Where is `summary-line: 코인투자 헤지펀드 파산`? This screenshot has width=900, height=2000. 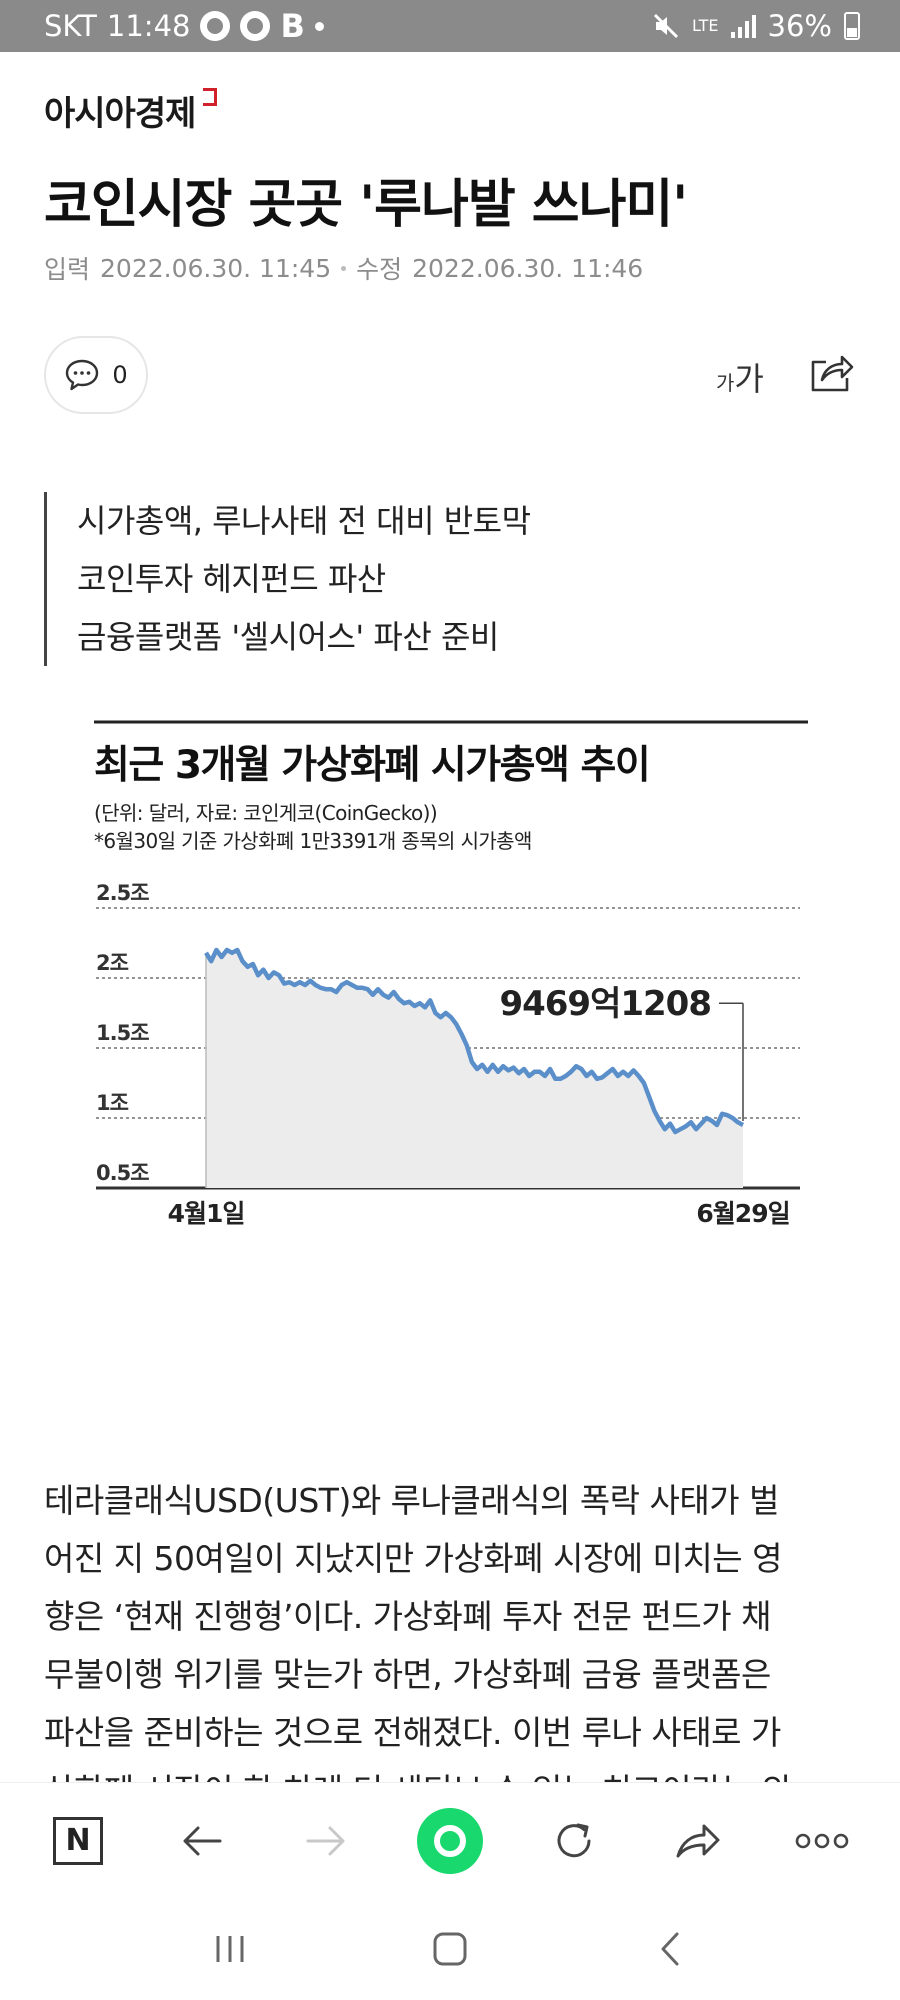
summary-line: 코인투자 헤지펀드 파산 is located at coordinates (231, 579).